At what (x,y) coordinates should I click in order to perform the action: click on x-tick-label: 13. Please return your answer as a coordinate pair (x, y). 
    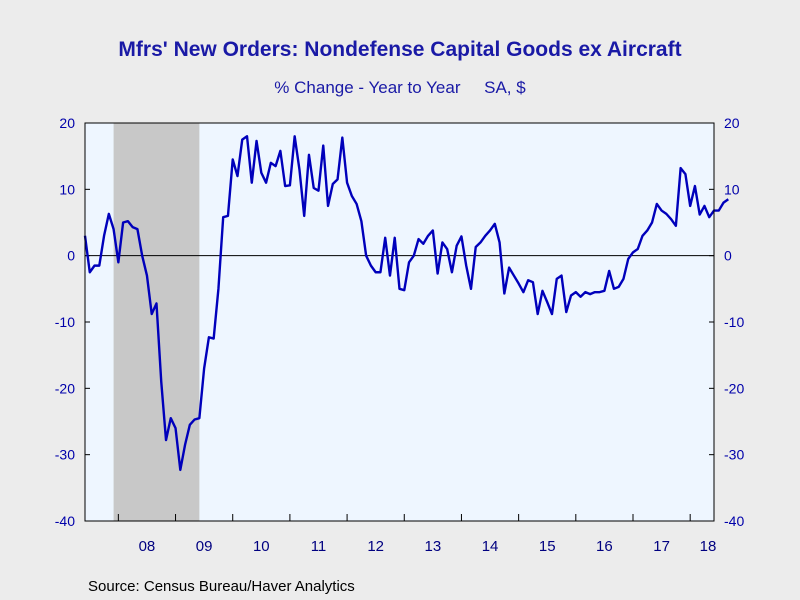
    Looking at the image, I should click on (433, 546).